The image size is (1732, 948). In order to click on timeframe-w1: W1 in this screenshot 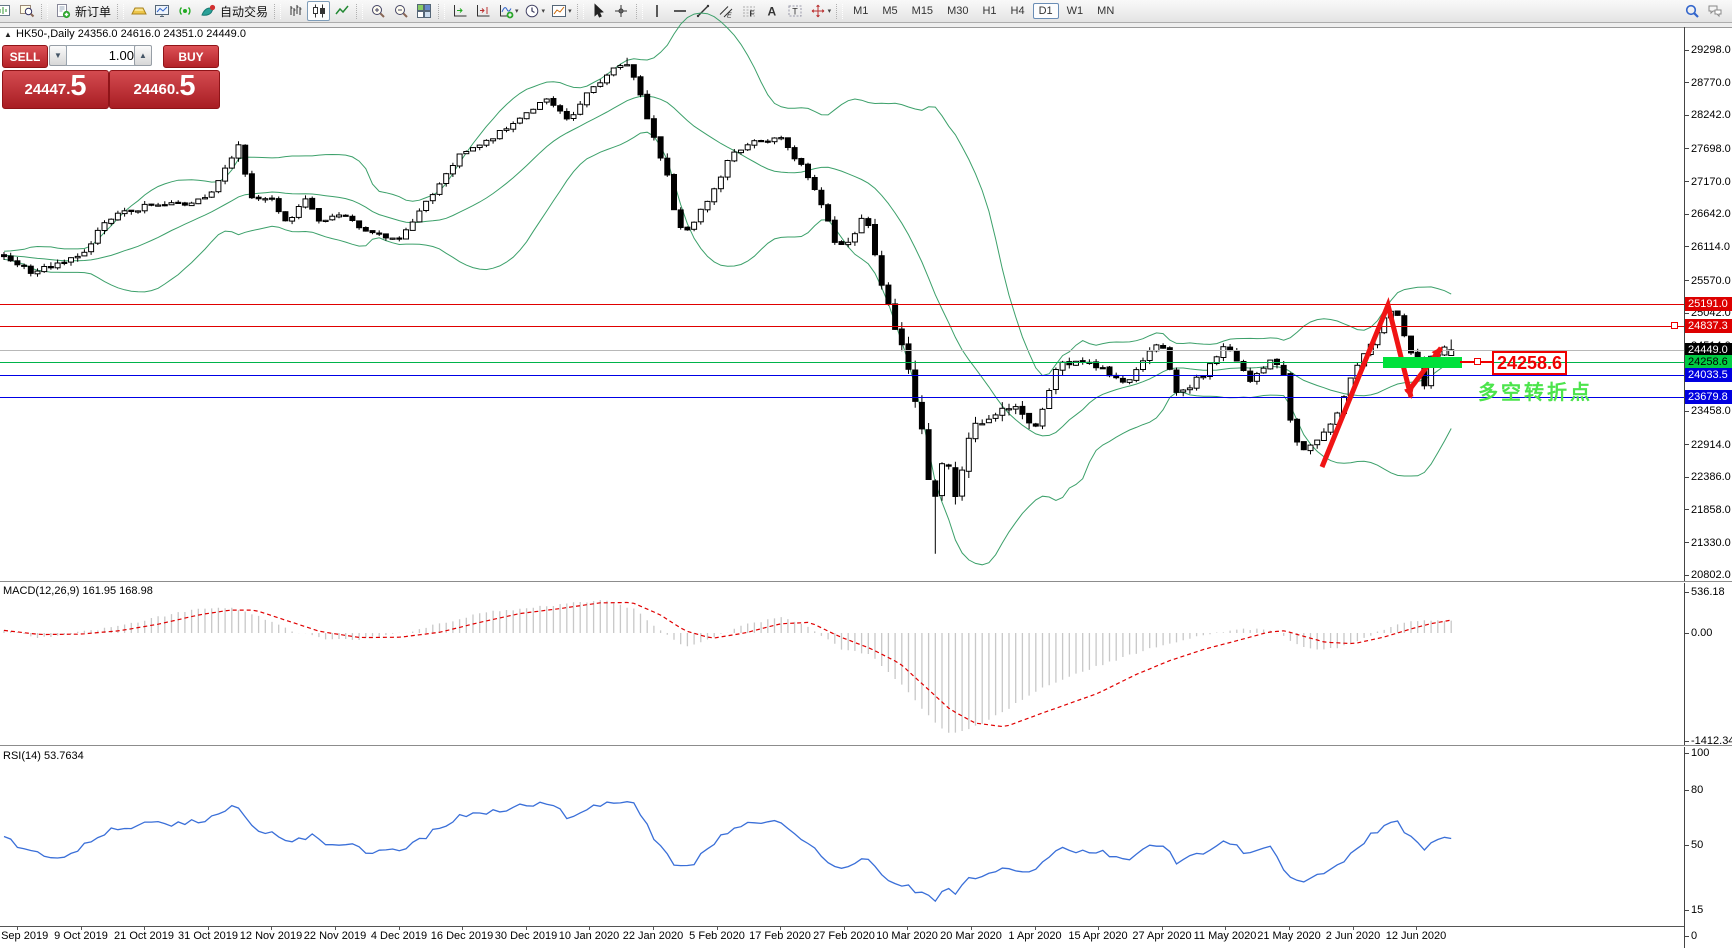, I will do `click(1075, 11)`.